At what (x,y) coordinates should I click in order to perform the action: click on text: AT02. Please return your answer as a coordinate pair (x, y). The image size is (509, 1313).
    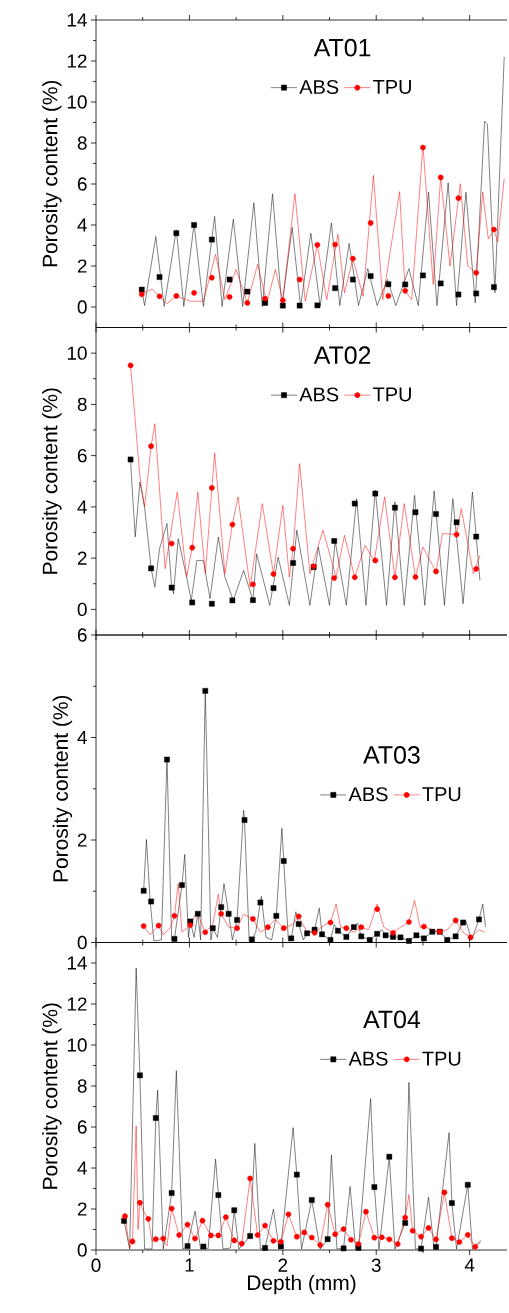
    Looking at the image, I should click on (342, 355).